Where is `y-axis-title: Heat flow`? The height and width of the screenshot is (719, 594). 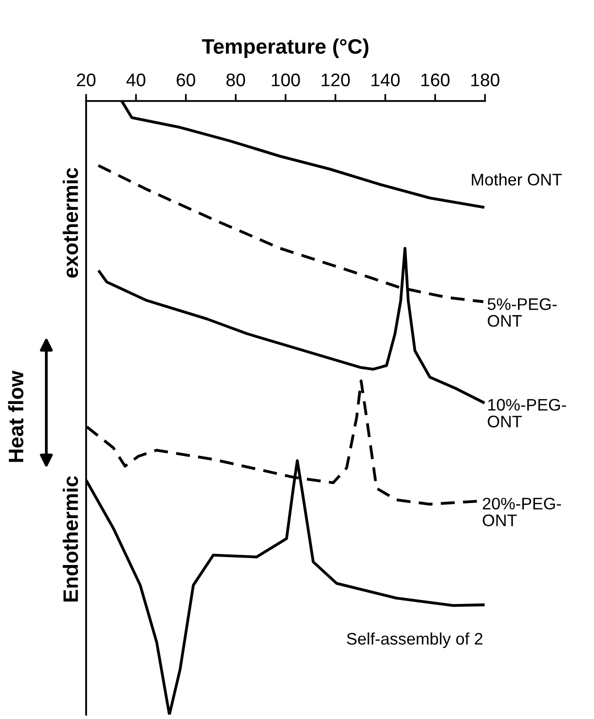
y-axis-title: Heat flow is located at coordinates (16, 416).